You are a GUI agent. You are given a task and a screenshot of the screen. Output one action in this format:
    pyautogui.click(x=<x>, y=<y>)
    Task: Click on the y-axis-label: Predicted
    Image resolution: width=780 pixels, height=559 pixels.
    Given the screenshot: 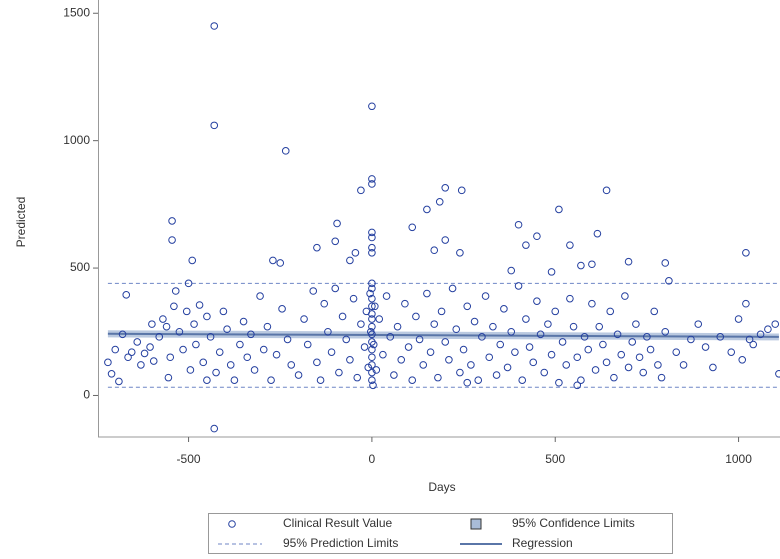 What is the action you would take?
    pyautogui.click(x=21, y=222)
    